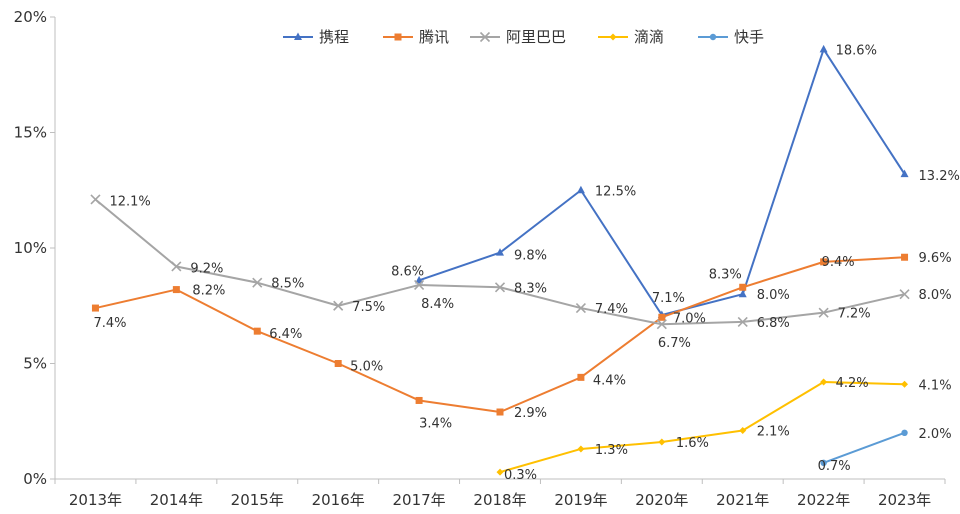 The width and height of the screenshot is (960, 514). I want to click on legend-item-1: 腾讯, so click(416, 37).